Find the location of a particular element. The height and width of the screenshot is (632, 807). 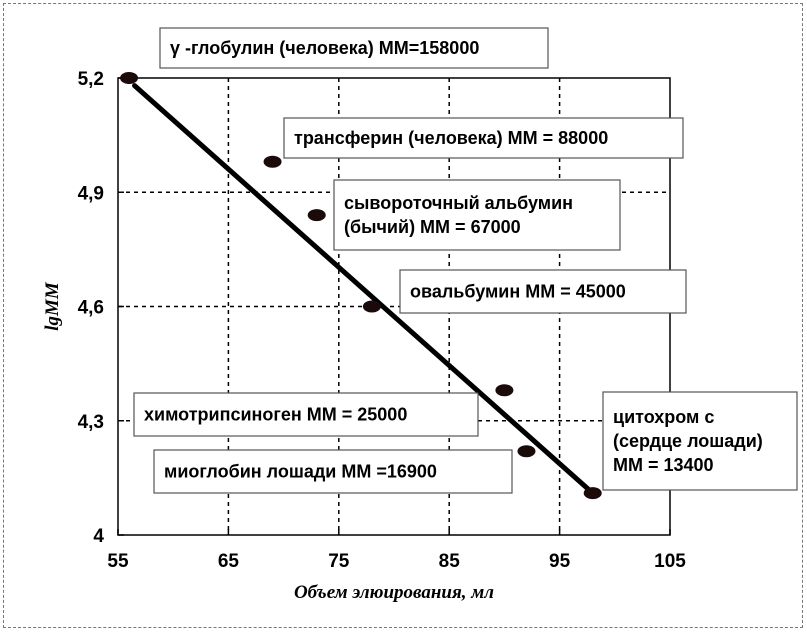

annotation-label: цитохром с is located at coordinates (663, 417).